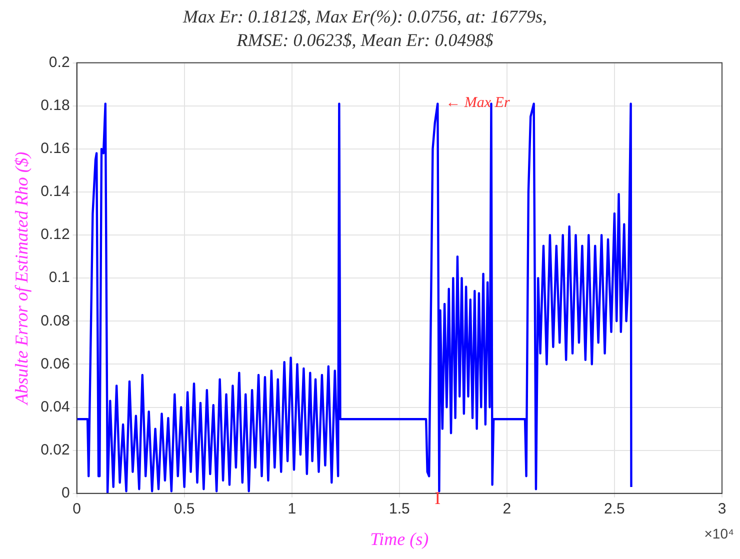 The width and height of the screenshot is (740, 559). What do you see at coordinates (59, 277) in the screenshot?
I see `y-tick-label: 0.1` at bounding box center [59, 277].